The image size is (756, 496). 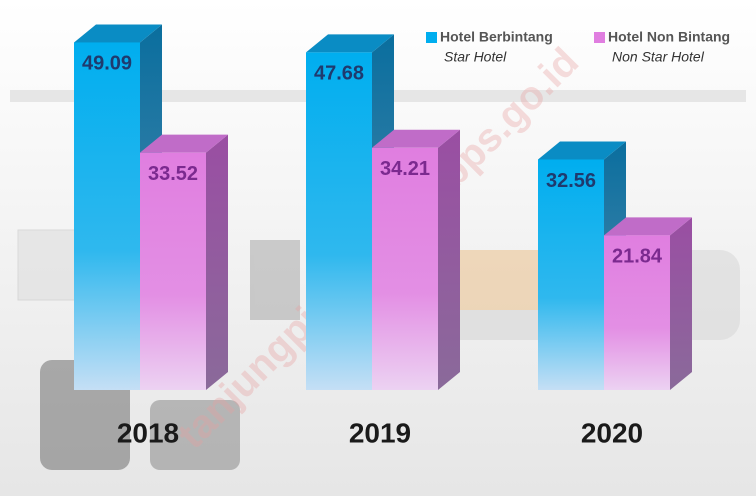 What do you see at coordinates (669, 37) in the screenshot?
I see `legend-label: Hotel Non Bintang` at bounding box center [669, 37].